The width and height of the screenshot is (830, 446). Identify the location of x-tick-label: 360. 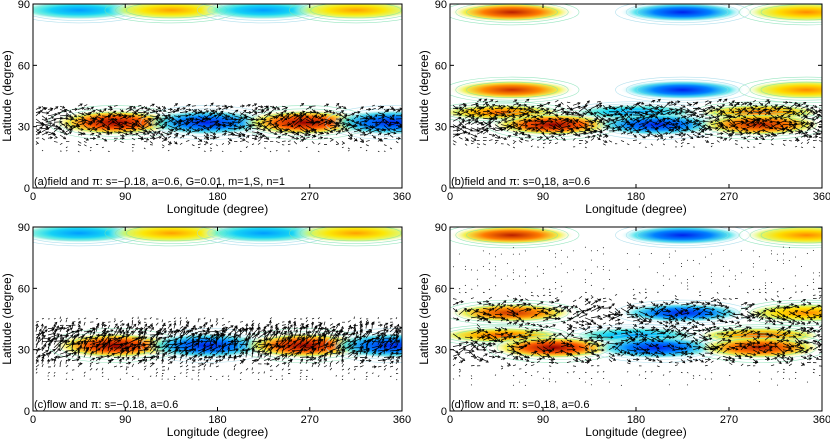
(402, 420).